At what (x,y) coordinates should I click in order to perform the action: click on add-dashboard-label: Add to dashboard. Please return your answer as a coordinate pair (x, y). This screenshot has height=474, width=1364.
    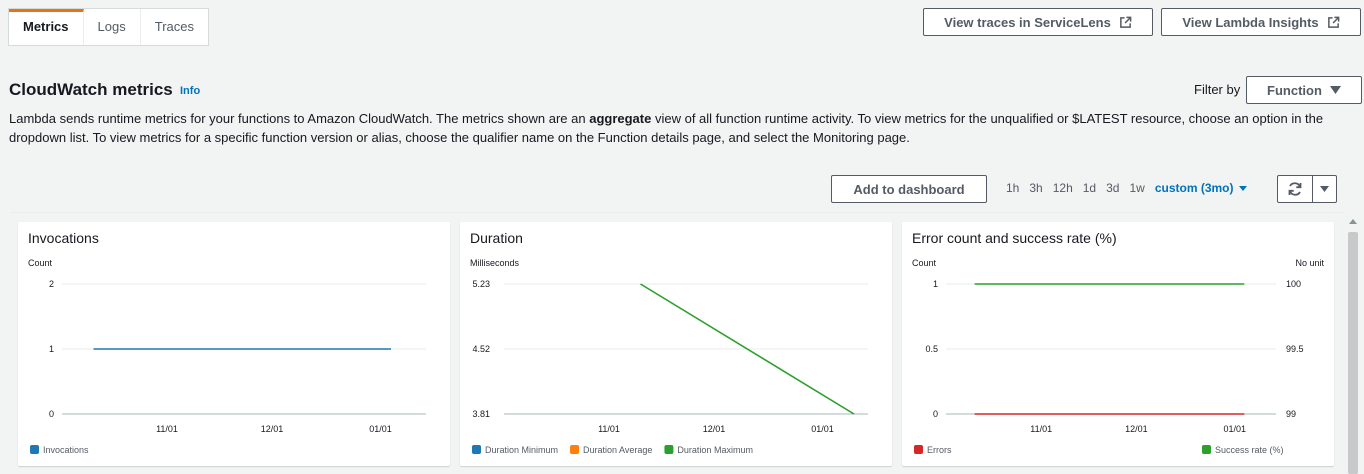
    Looking at the image, I should click on (909, 189).